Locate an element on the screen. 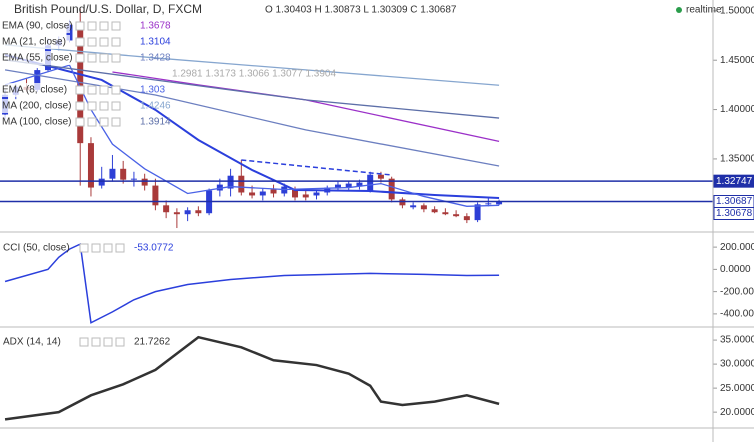  y-tick-label: 200.0000 is located at coordinates (737, 247).